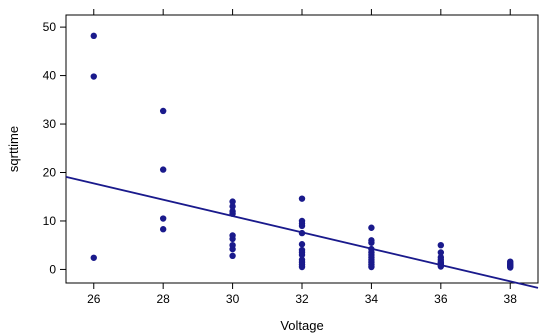 This screenshot has width=540, height=336. Describe the element at coordinates (511, 299) in the screenshot. I see `x-tick-label: 38` at that location.